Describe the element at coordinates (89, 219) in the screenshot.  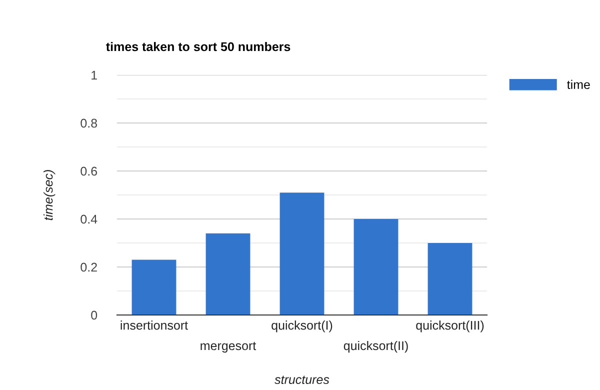
I see `y-tick-label: 0.4` at that location.